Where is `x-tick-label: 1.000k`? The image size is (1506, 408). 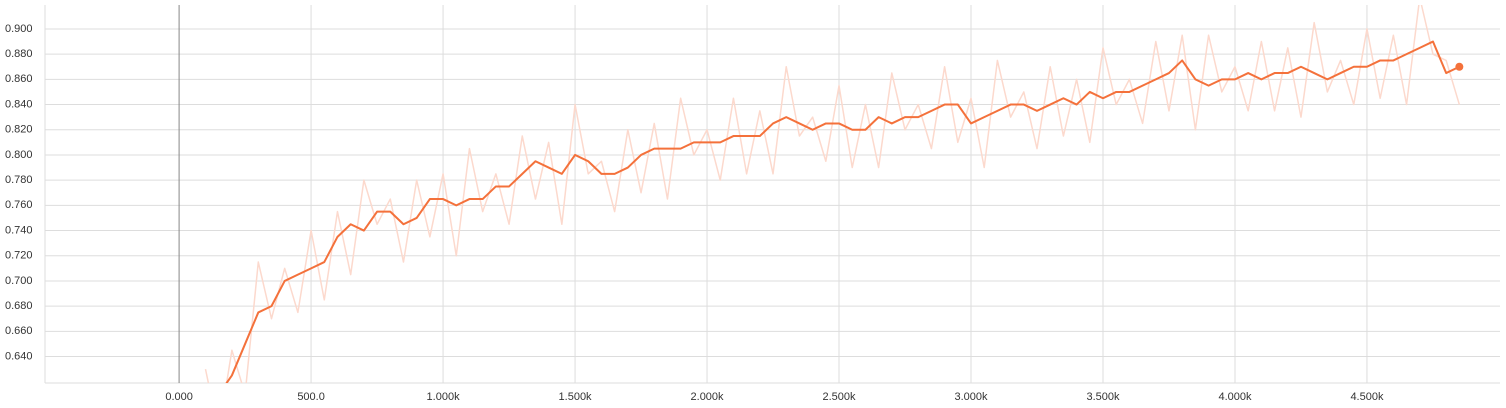 x-tick-label: 1.000k is located at coordinates (444, 397).